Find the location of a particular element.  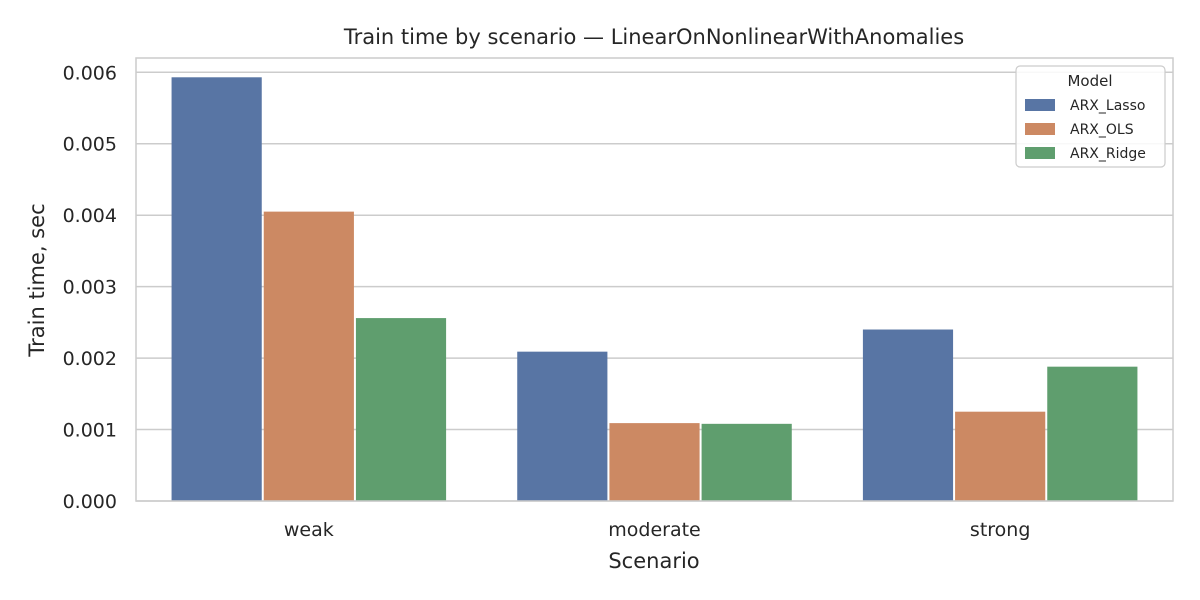

bar-ARX_Lasso-strong is located at coordinates (908, 415).